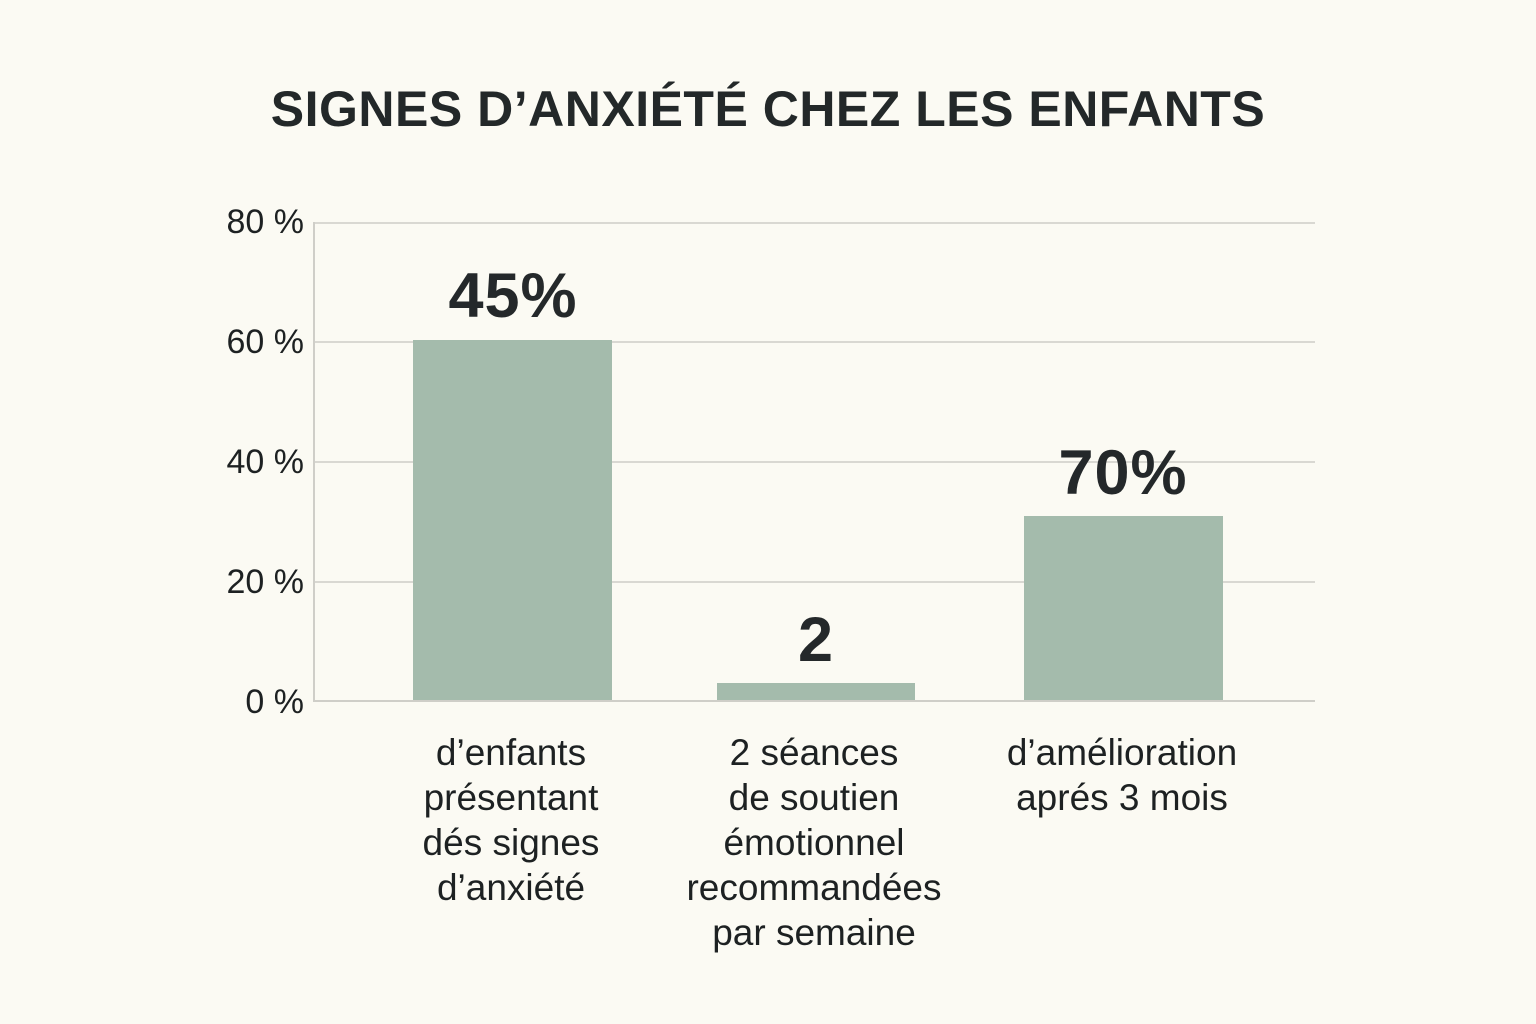 The image size is (1536, 1024). Describe the element at coordinates (816, 639) in the screenshot. I see `bar-value-label-2: 2` at that location.